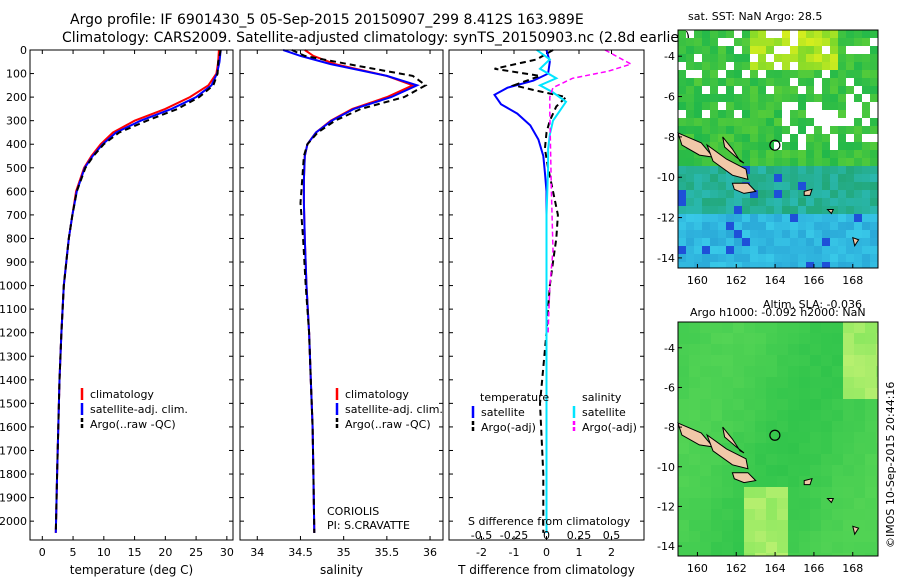 The height and width of the screenshot is (580, 900). Describe the element at coordinates (227, 552) in the screenshot. I see `x-tick-label: 30` at that location.